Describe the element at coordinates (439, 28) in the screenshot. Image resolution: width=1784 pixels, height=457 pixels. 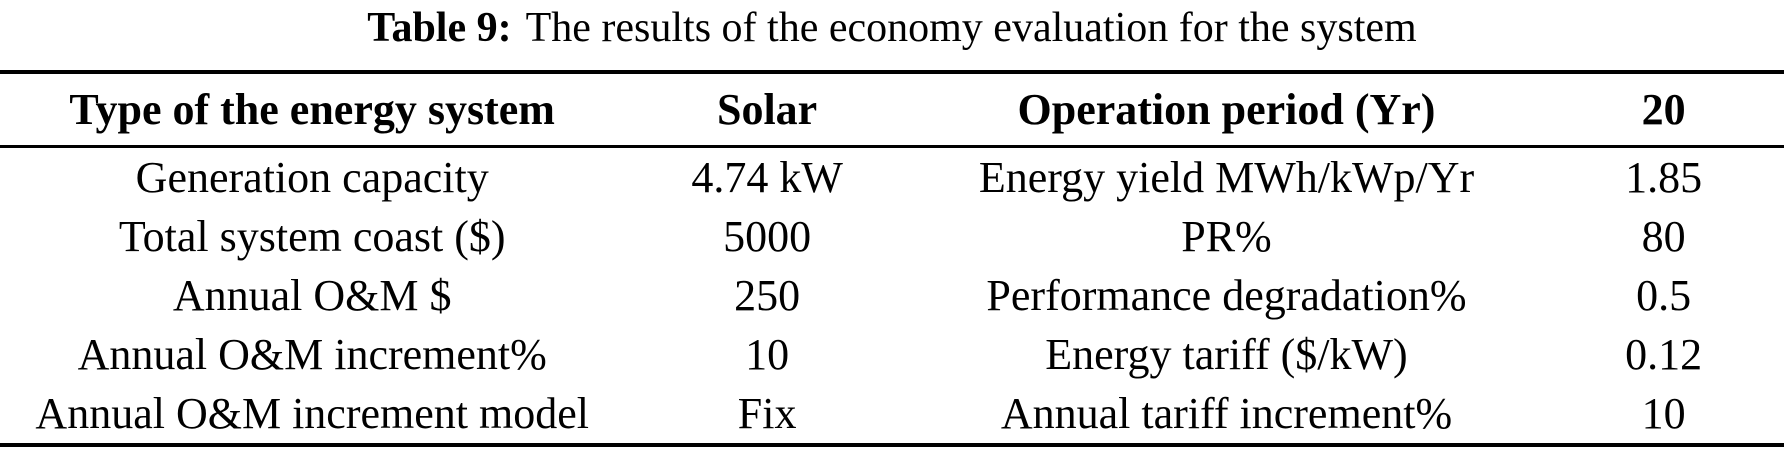
I see `table-caption-label: Table 9:` at that location.